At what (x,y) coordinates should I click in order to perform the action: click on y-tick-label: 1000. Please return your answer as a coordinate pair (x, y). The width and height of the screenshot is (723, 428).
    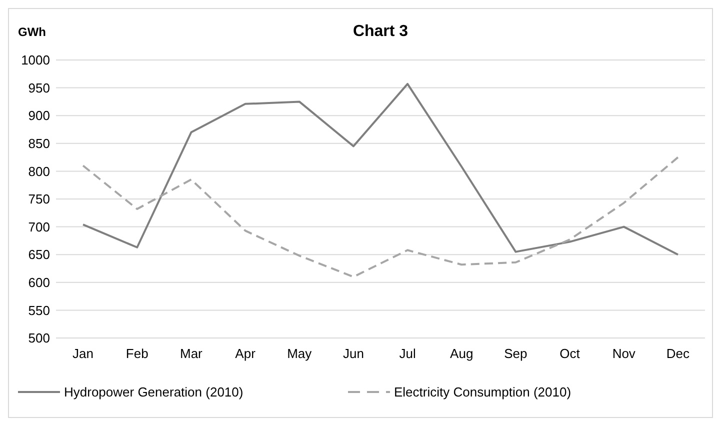
    Looking at the image, I should click on (35, 60).